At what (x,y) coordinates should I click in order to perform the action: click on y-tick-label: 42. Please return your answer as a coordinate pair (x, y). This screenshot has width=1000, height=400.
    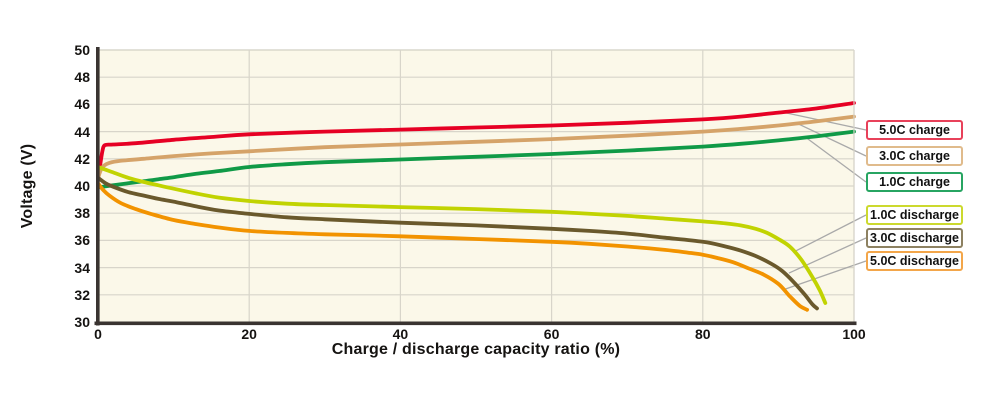
    Looking at the image, I should click on (82, 158).